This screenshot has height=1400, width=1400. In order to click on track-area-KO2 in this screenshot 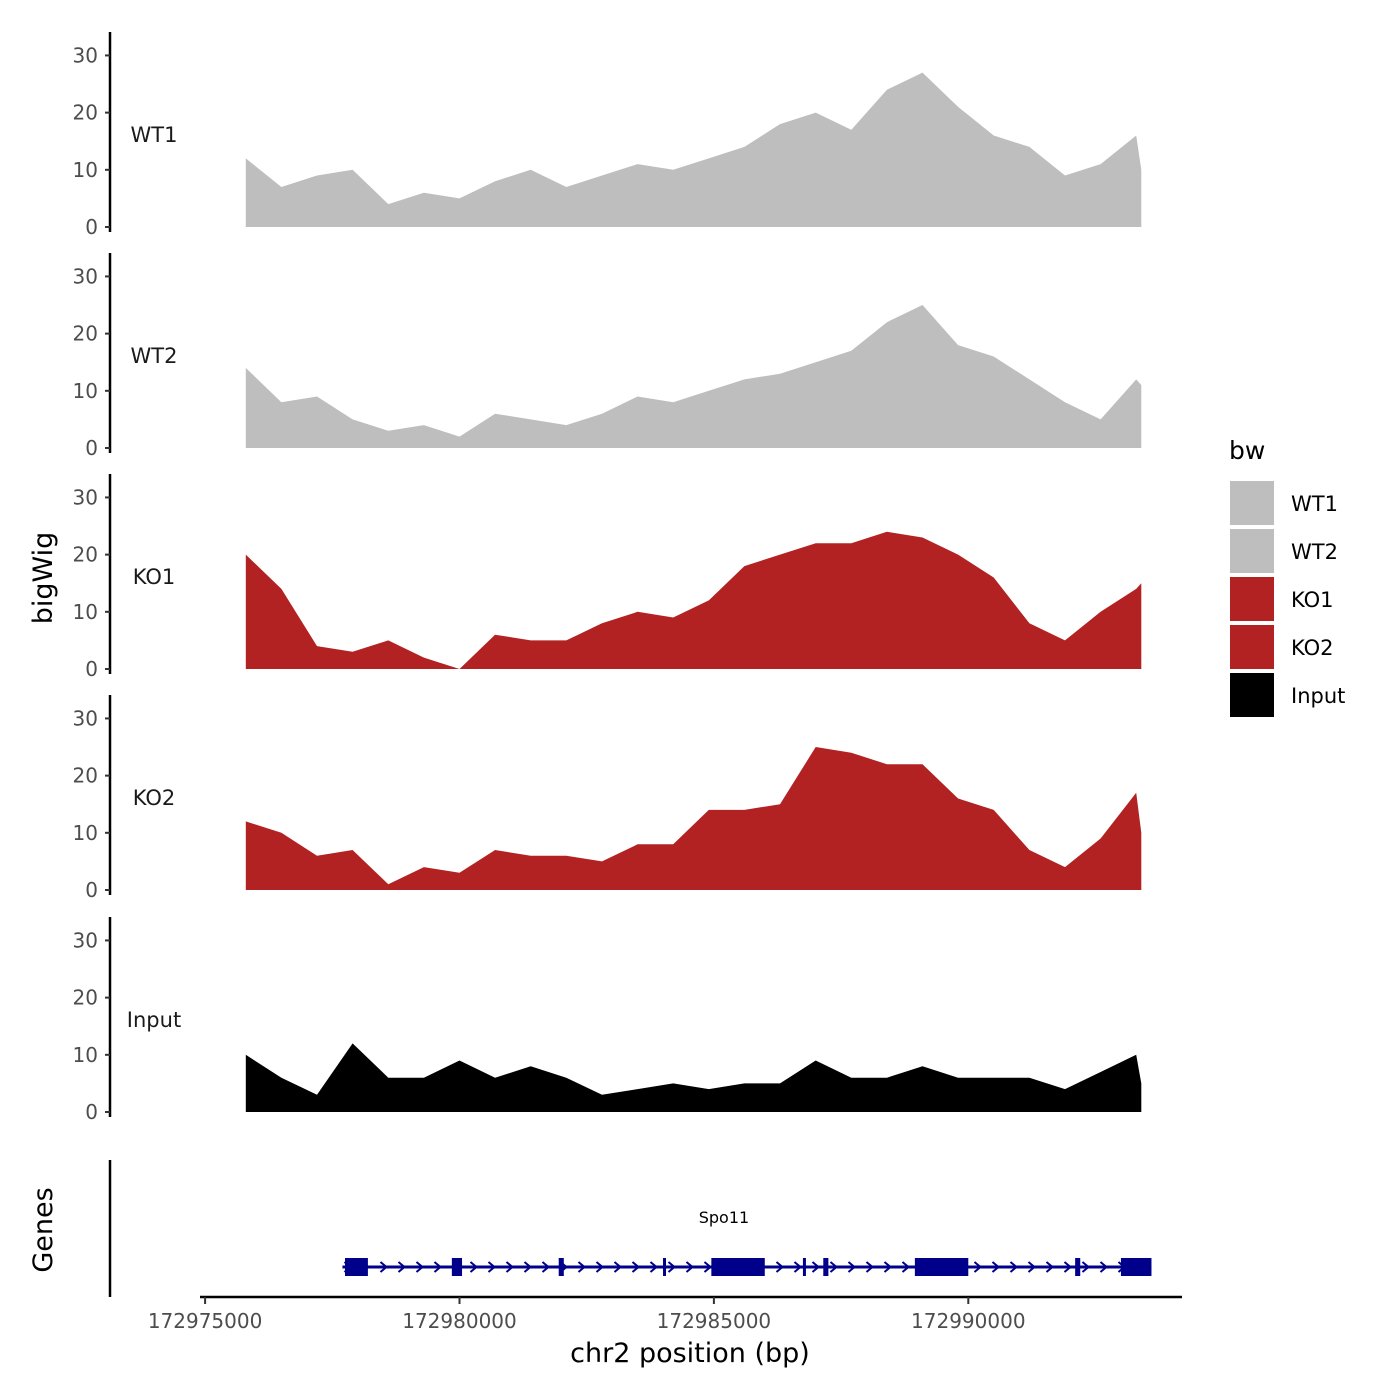, I will do `click(693, 818)`.